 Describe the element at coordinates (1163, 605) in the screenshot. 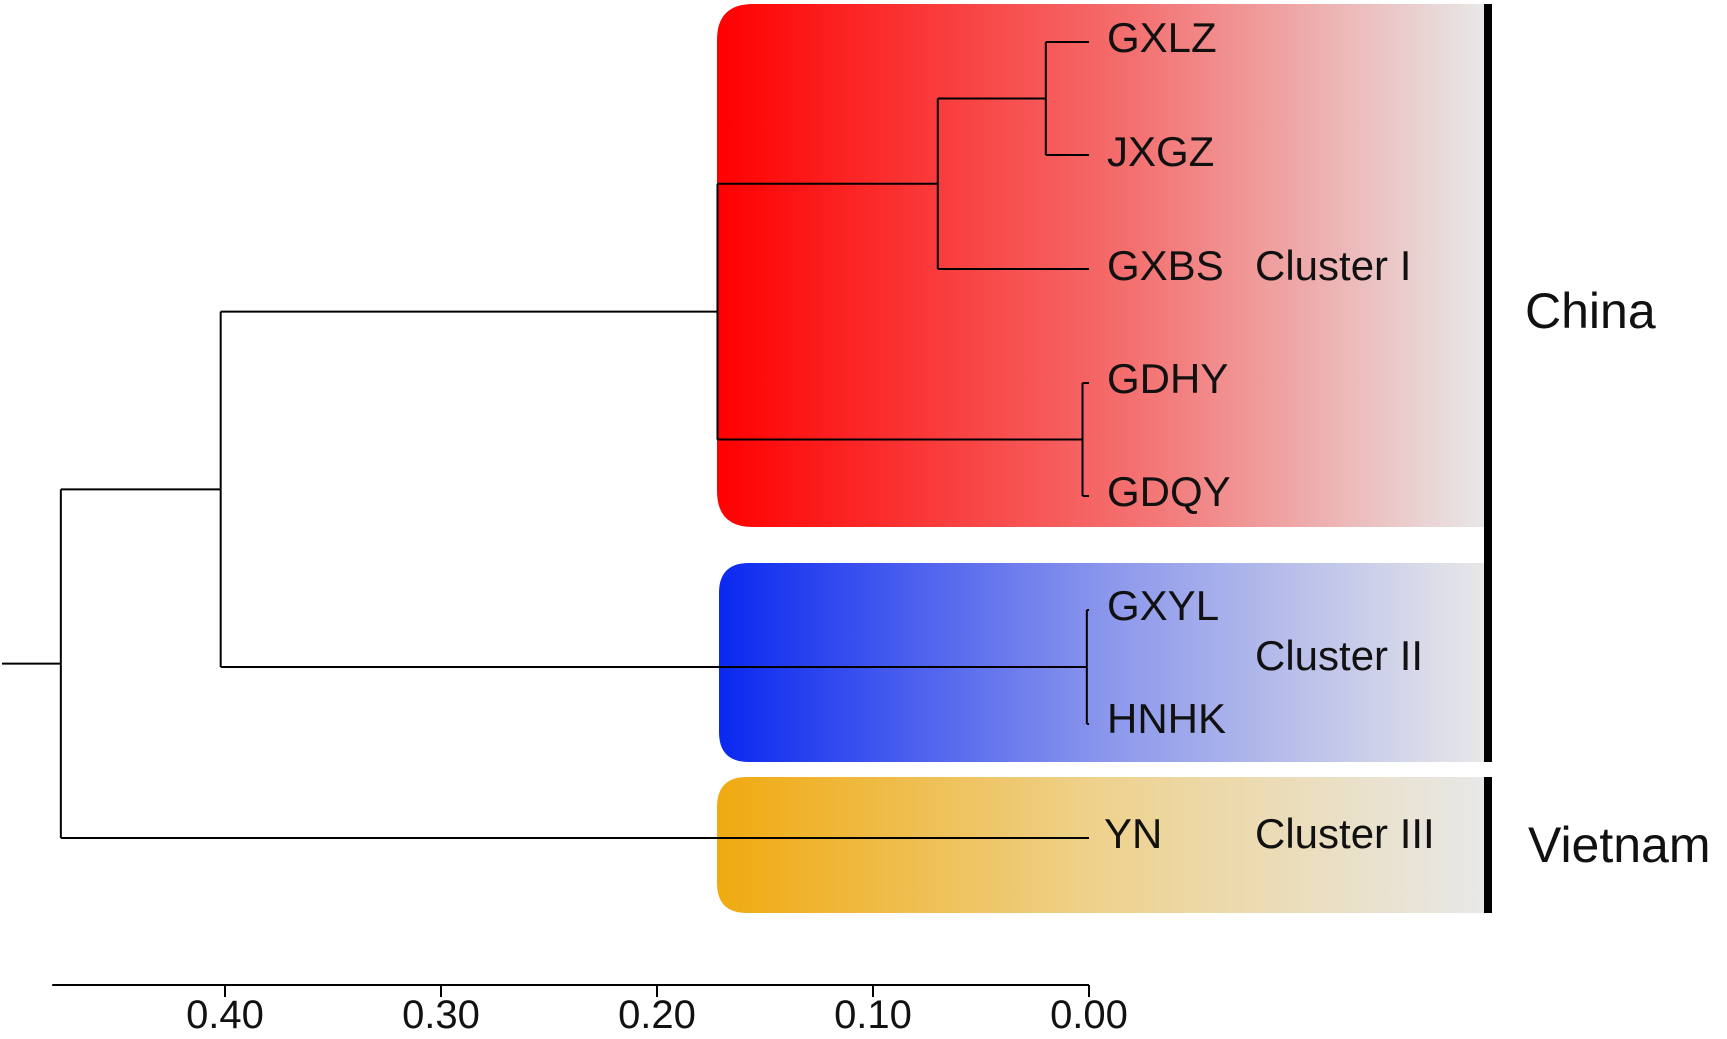

I see `leaf-label-gxyl: GXYL` at that location.